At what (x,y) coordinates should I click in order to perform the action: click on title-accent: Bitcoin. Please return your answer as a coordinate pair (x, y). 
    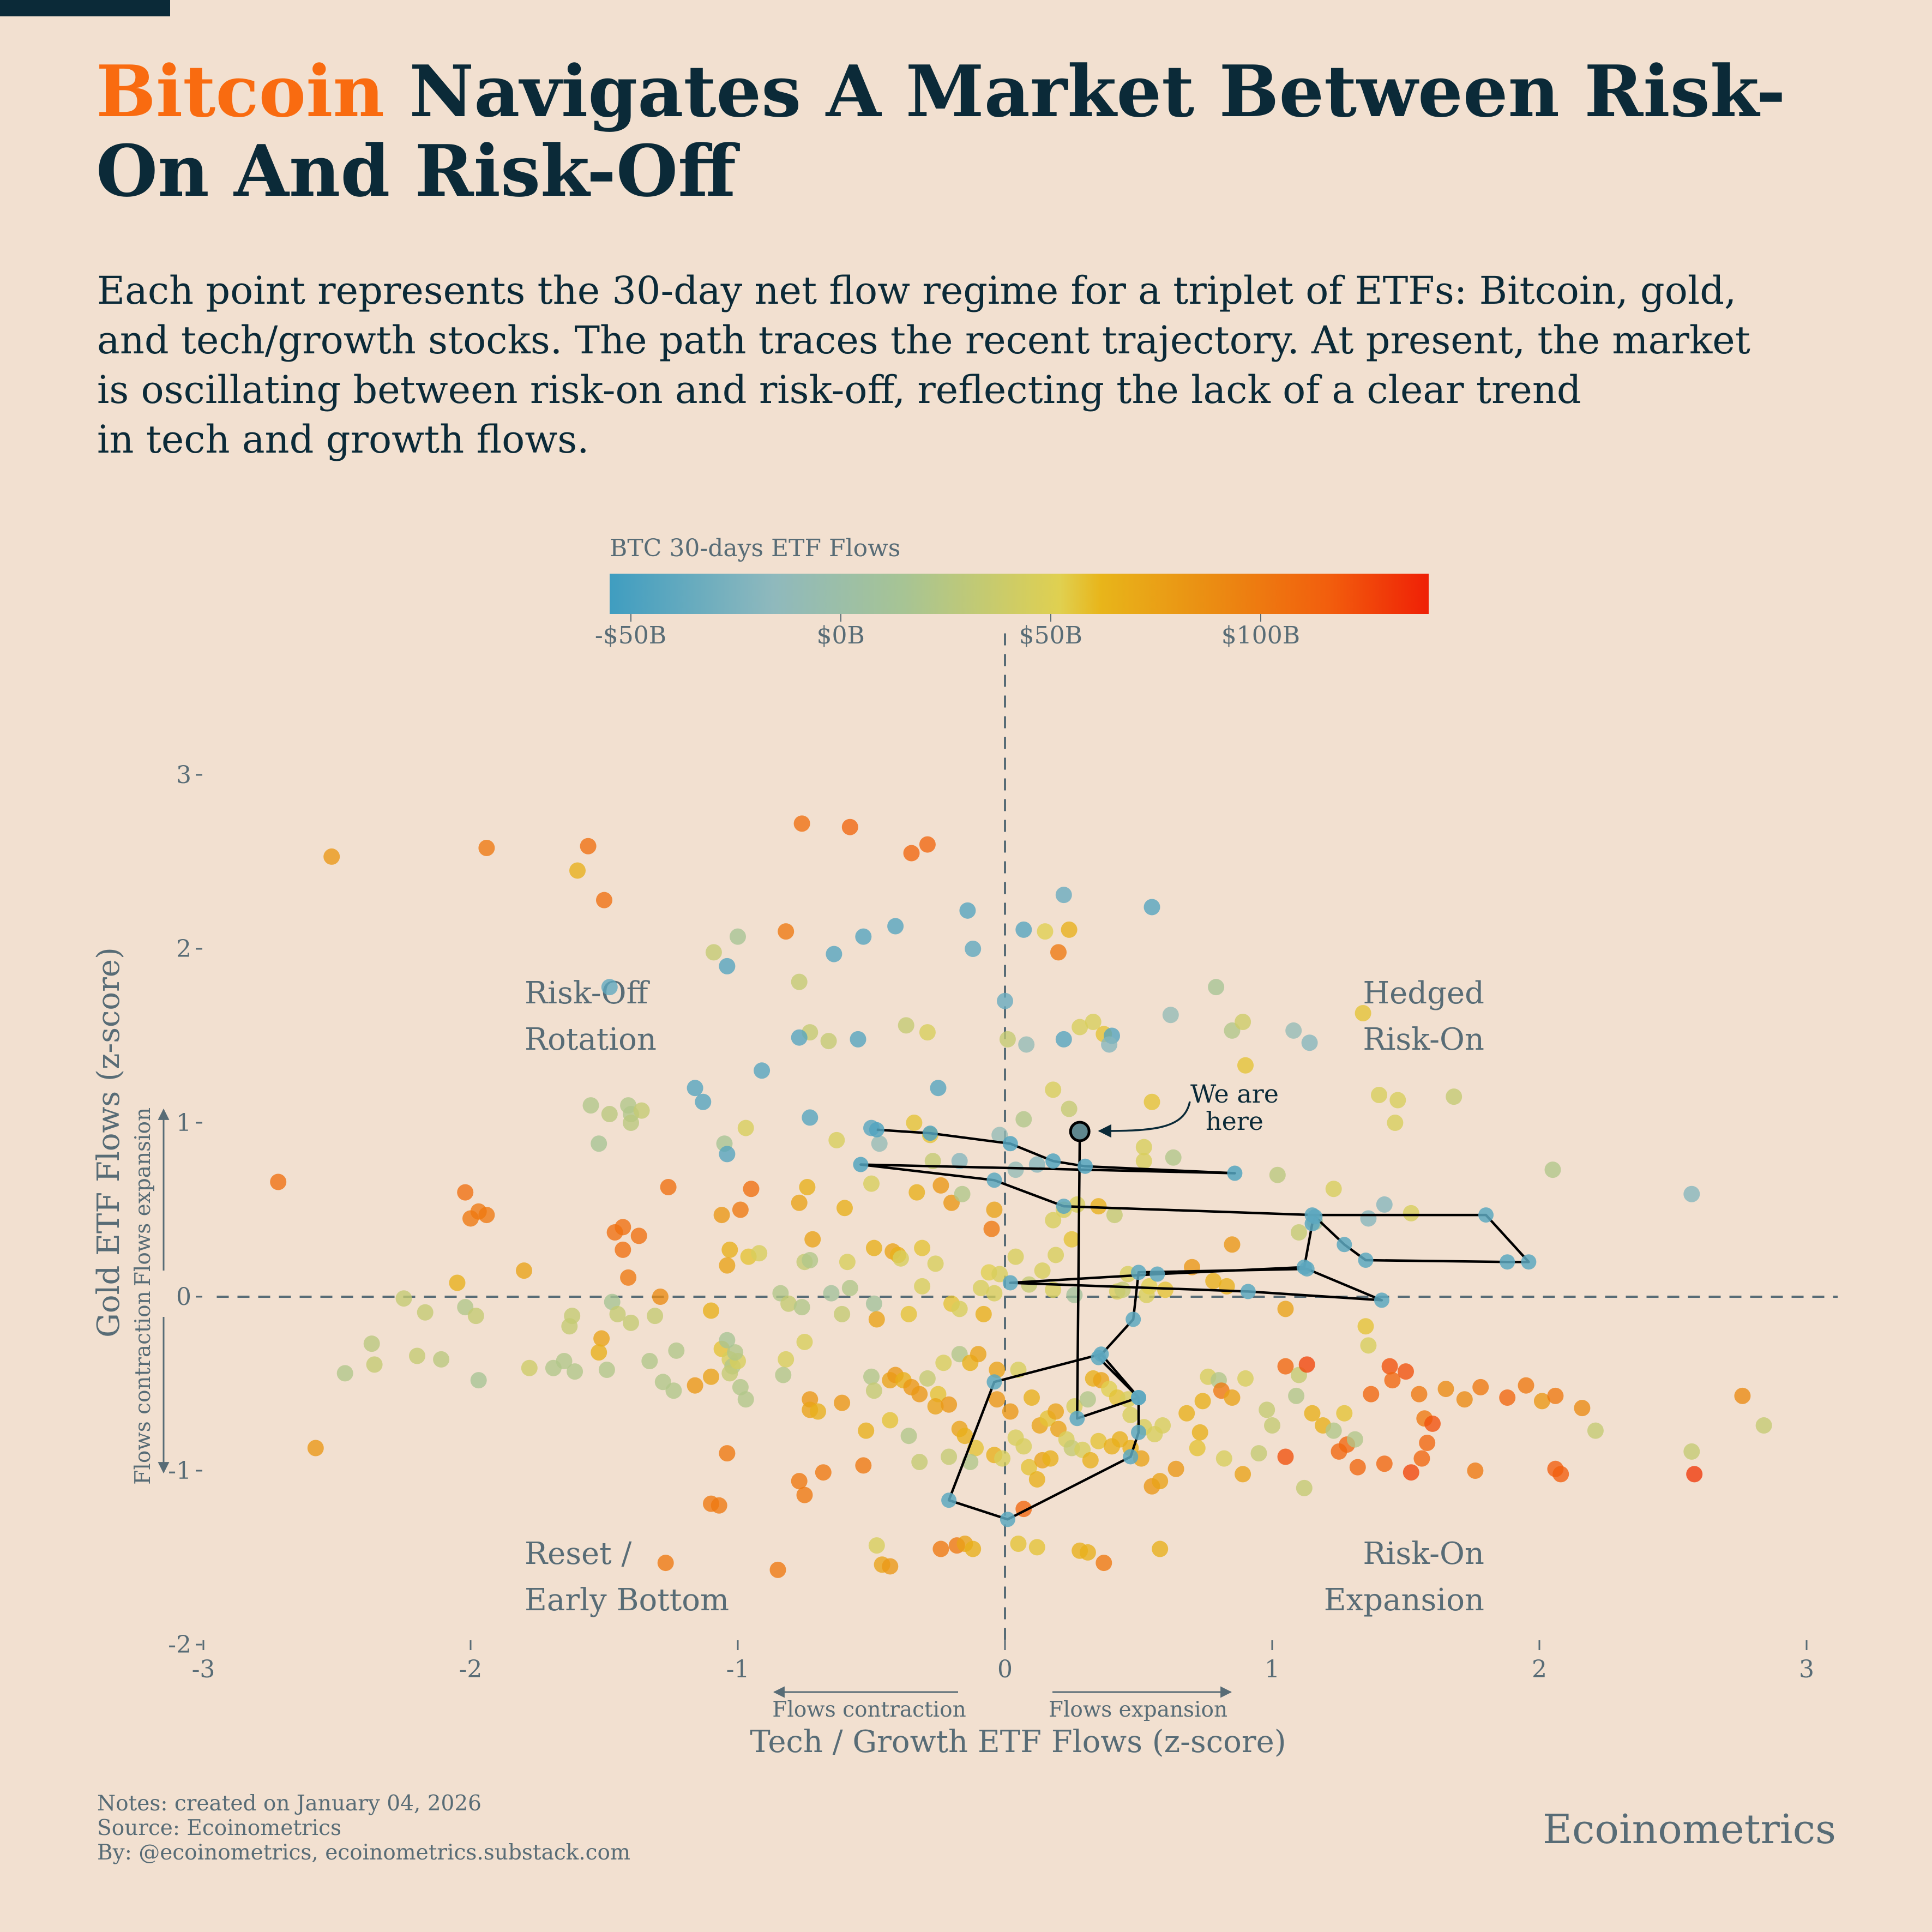
    Looking at the image, I should click on (240, 91).